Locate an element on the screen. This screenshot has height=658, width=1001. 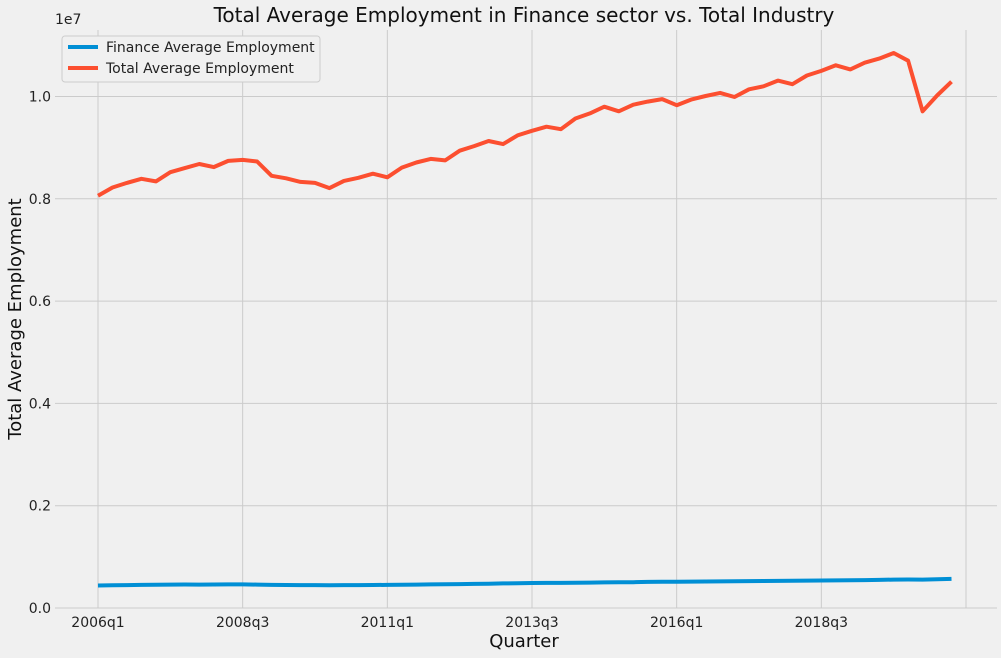
legend-box is located at coordinates (191, 59).